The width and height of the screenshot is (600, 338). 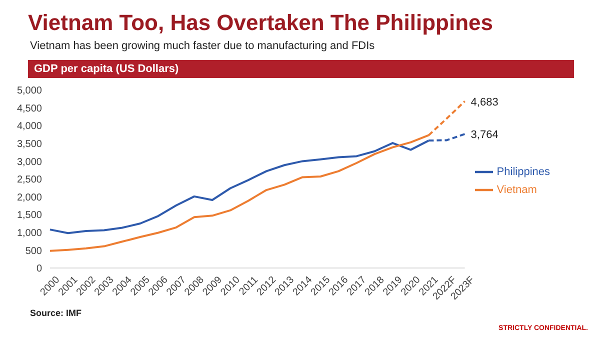 I want to click on source-note: Source: IMF, so click(x=56, y=313).